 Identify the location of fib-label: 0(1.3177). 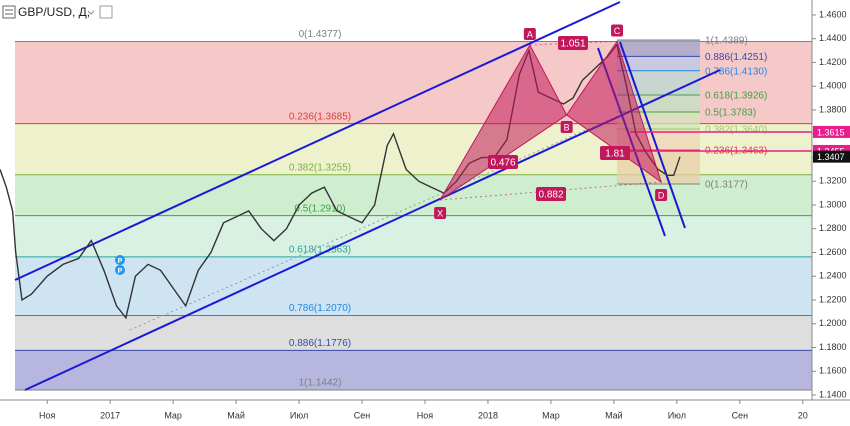
(726, 185).